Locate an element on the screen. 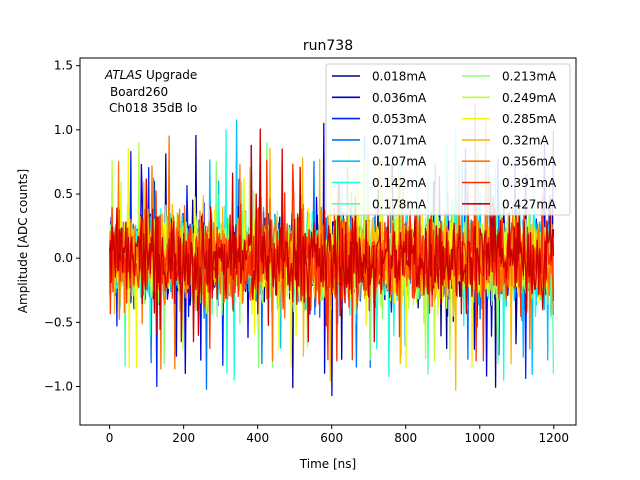 Image resolution: width=640 pixels, height=480 pixels. y-tick-label: 1.0 is located at coordinates (63, 130).